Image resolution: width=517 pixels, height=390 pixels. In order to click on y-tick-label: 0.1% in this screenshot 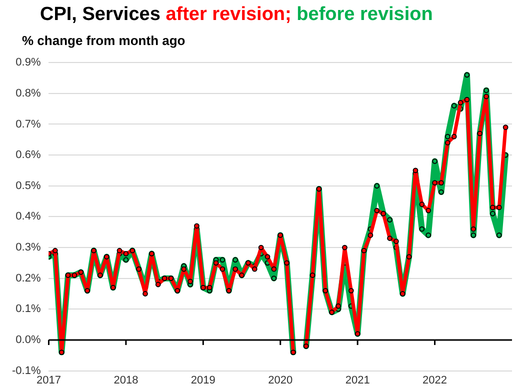, I will do `click(28, 309)`.